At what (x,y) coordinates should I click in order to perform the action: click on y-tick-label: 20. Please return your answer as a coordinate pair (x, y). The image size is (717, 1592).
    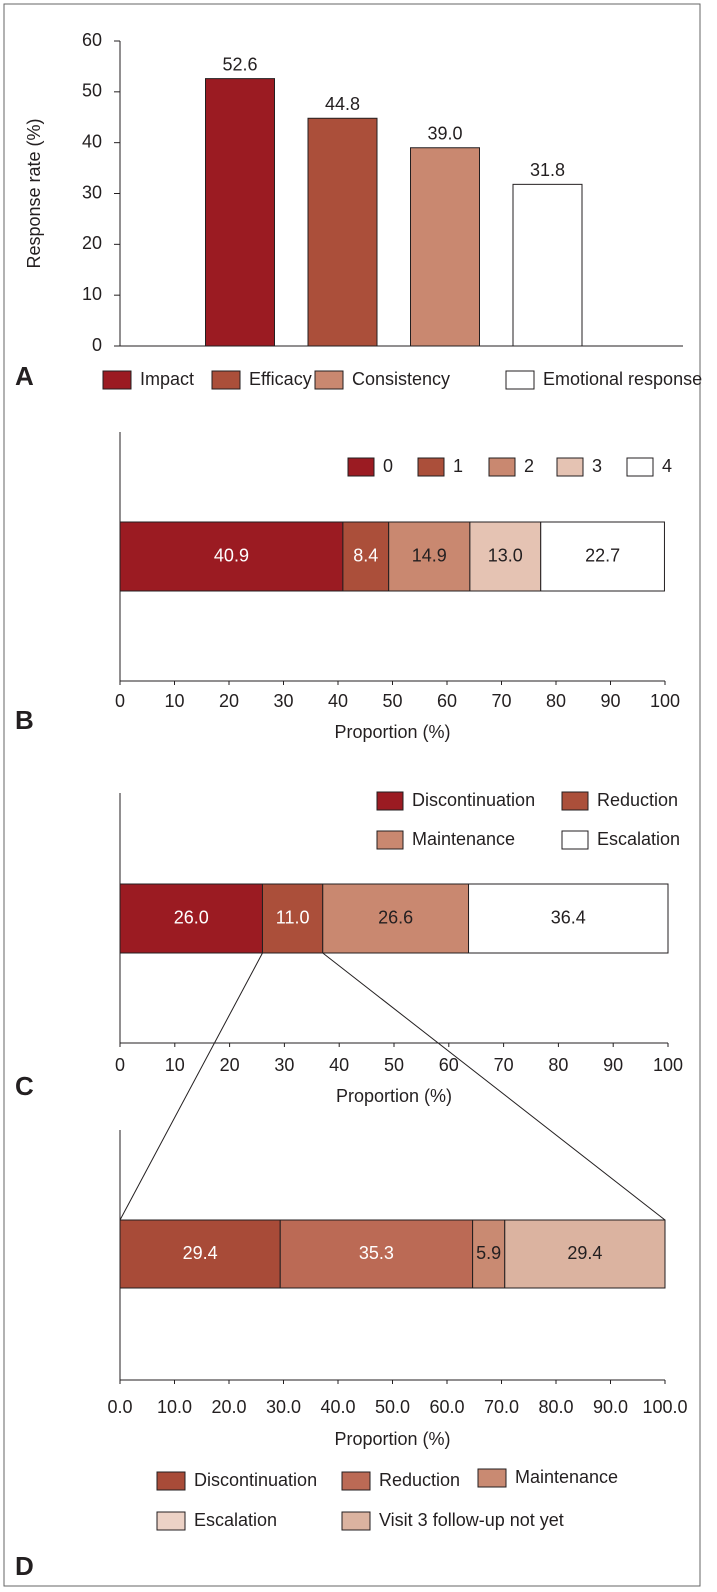
    Looking at the image, I should click on (92, 243).